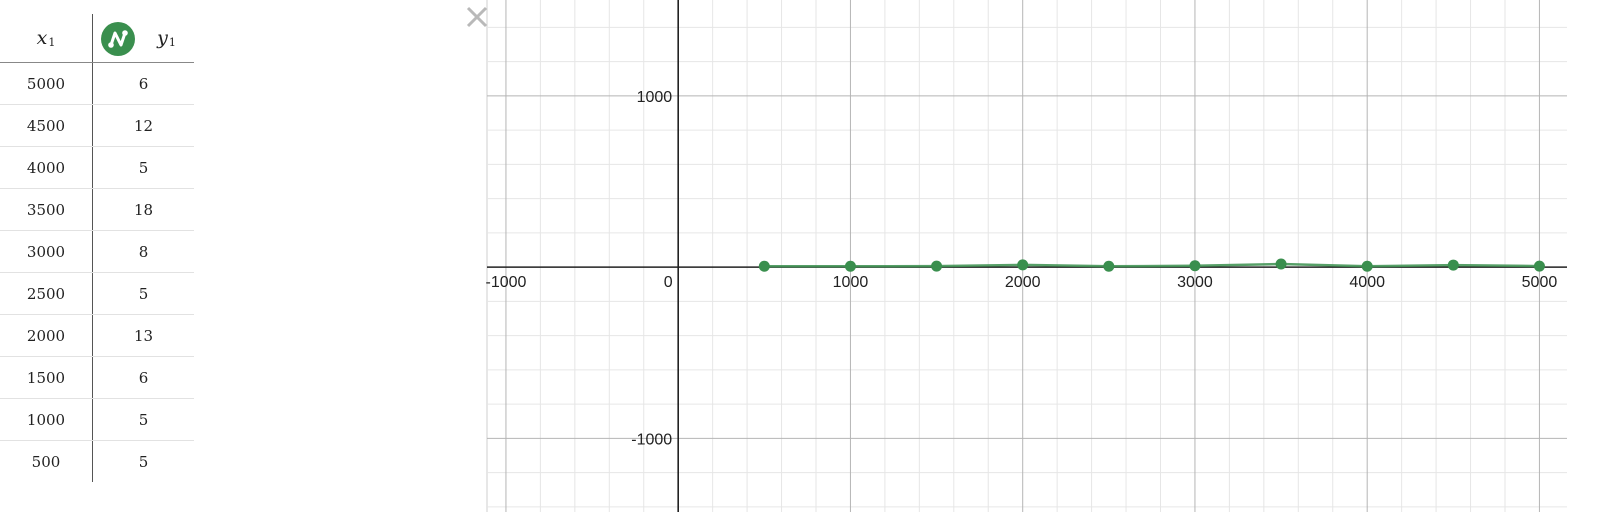 This screenshot has width=1607, height=525. Describe the element at coordinates (46, 293) in the screenshot. I see `x-cell: 2500` at that location.